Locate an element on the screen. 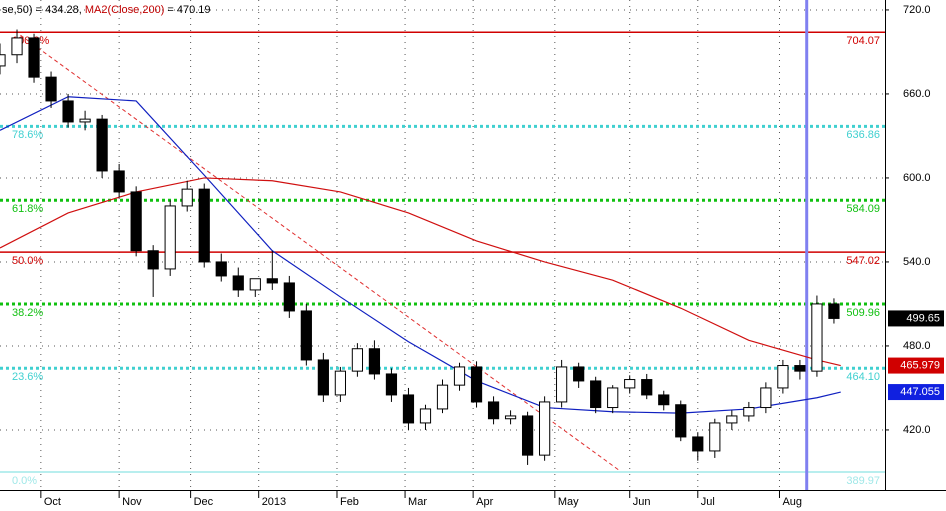 This screenshot has height=511, width=946. y-tick-label: 660.0 is located at coordinates (917, 94).